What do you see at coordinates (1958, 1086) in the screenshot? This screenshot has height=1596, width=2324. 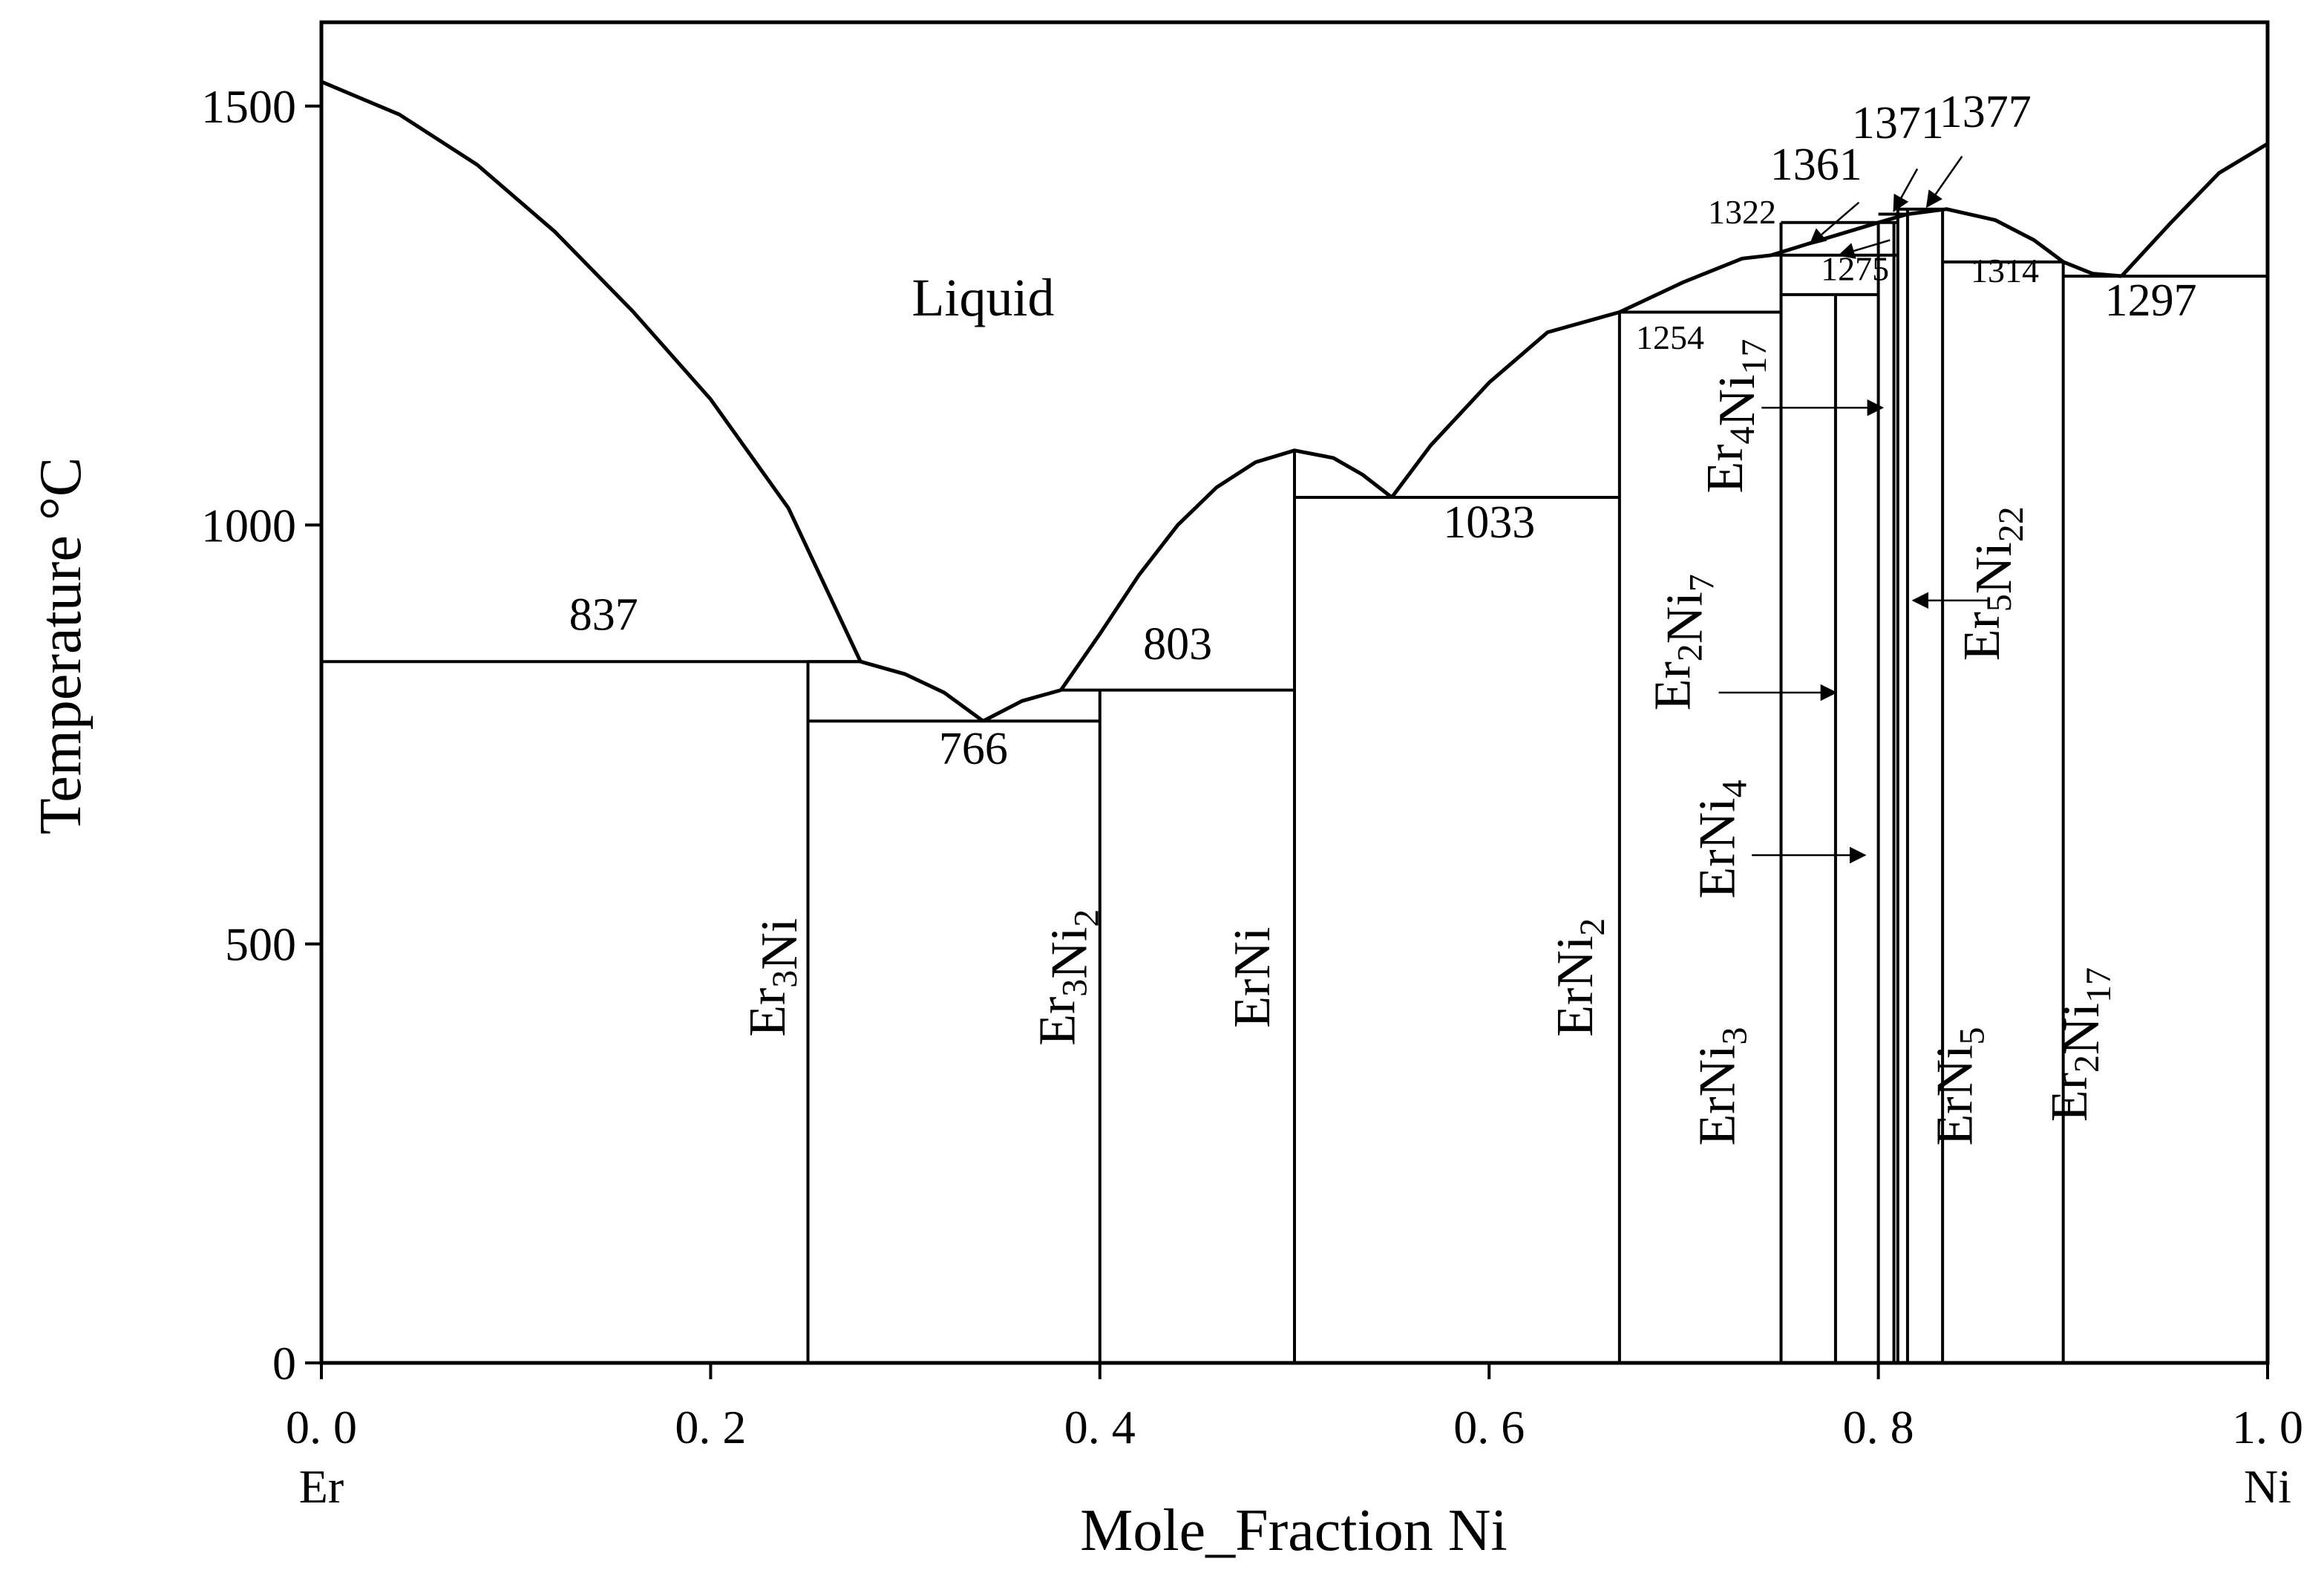 I see `compound-label: ErNi5` at bounding box center [1958, 1086].